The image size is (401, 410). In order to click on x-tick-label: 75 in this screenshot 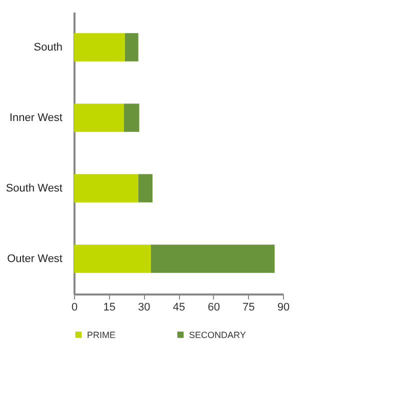, I will do `click(248, 308)`.